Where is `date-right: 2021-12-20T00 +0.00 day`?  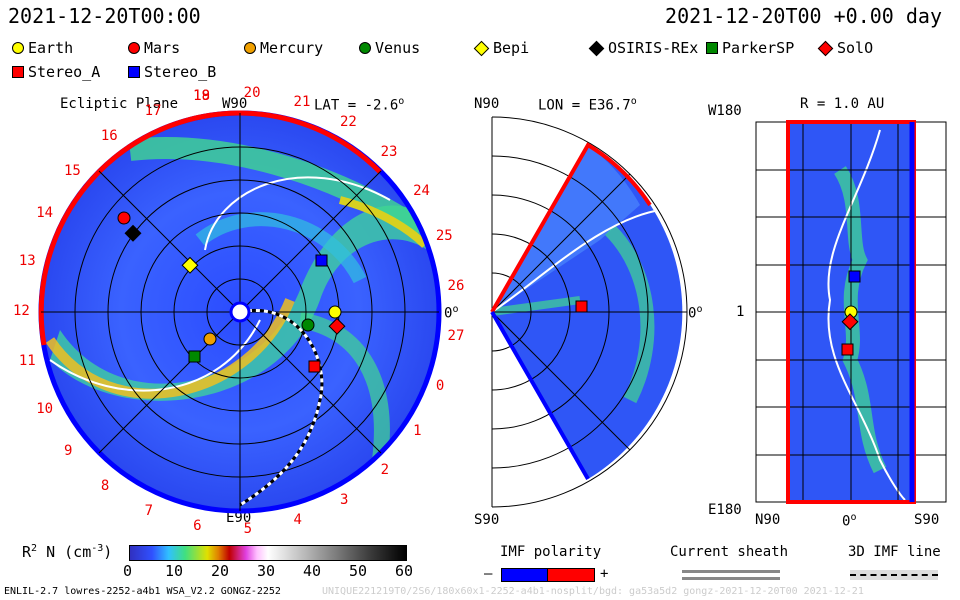 date-right: 2021-12-20T00 +0.00 day is located at coordinates (803, 16).